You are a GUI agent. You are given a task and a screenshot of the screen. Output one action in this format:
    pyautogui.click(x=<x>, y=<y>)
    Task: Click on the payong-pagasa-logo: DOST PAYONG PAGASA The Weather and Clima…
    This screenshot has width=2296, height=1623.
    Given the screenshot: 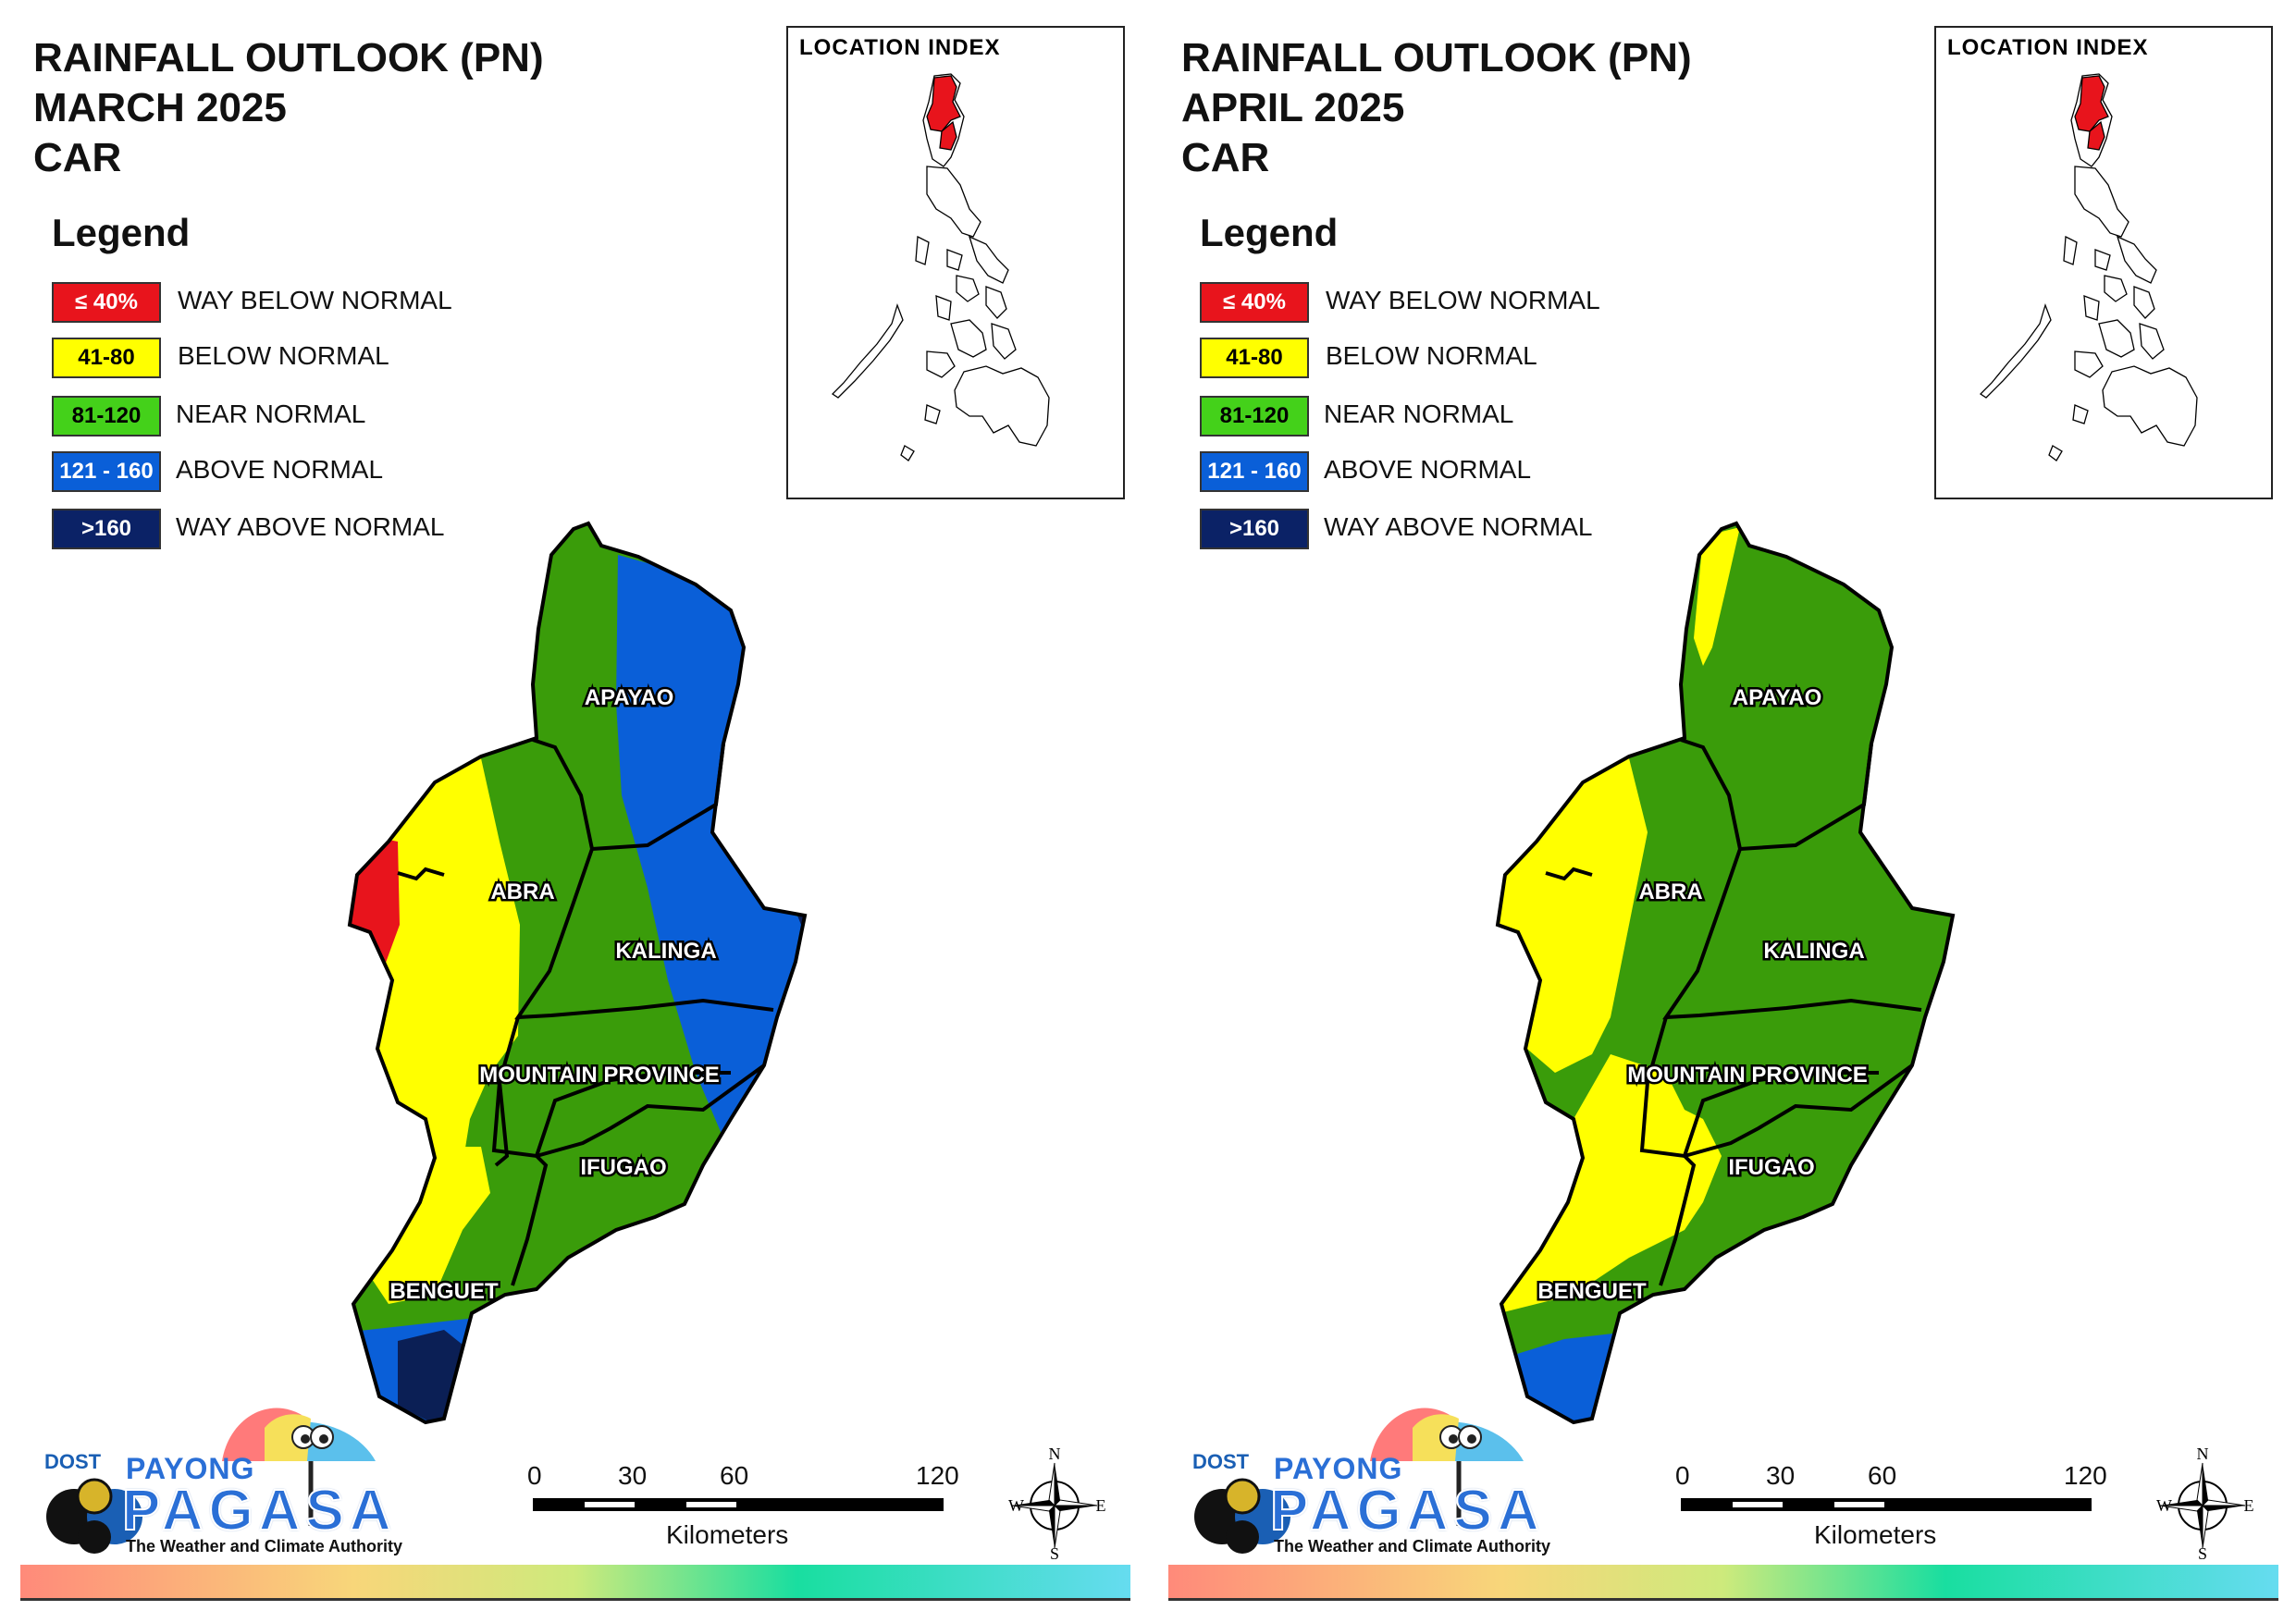 What is the action you would take?
    pyautogui.click(x=1365, y=1475)
    